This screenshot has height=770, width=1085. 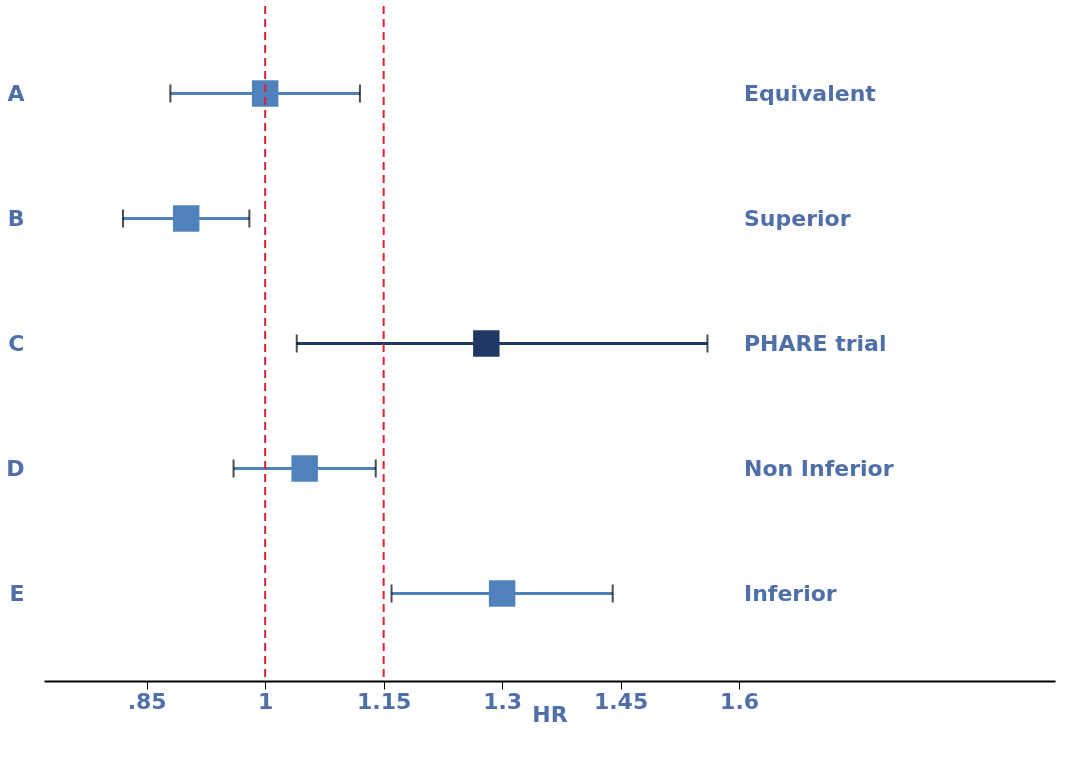 I want to click on x-tick-label: .85, so click(x=147, y=701).